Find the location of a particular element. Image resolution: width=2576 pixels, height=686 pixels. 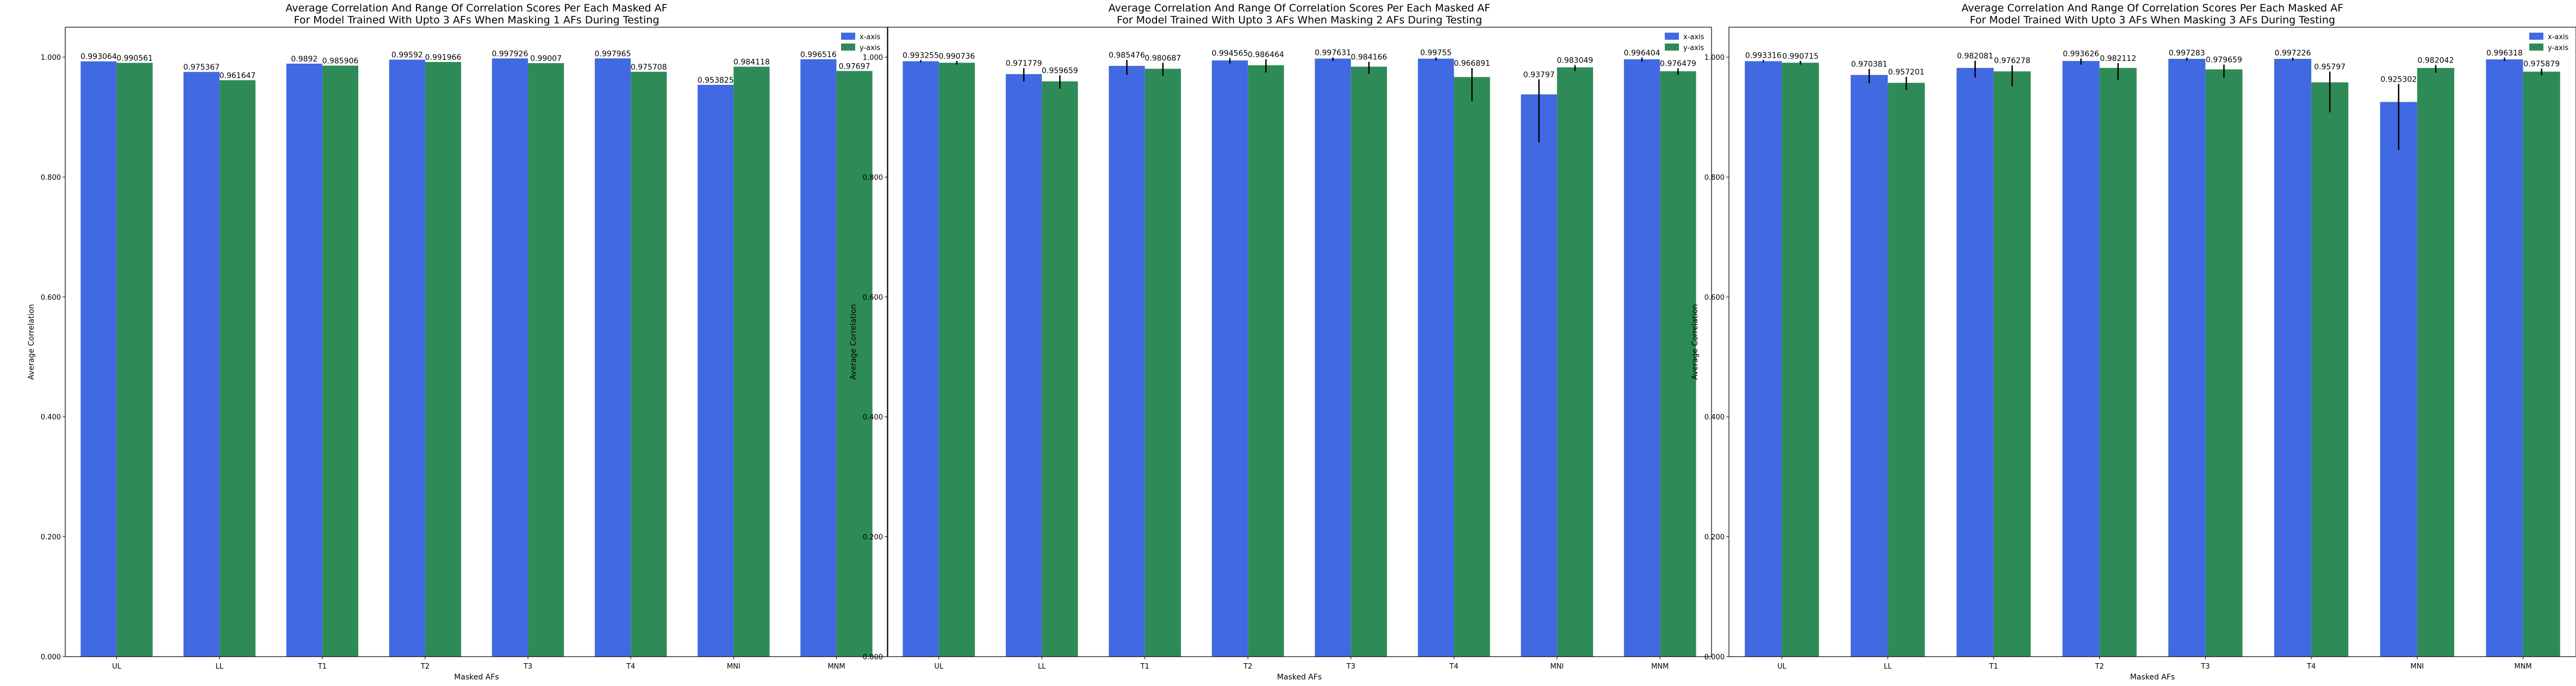

x-tick-label-T4: T4 is located at coordinates (630, 667).